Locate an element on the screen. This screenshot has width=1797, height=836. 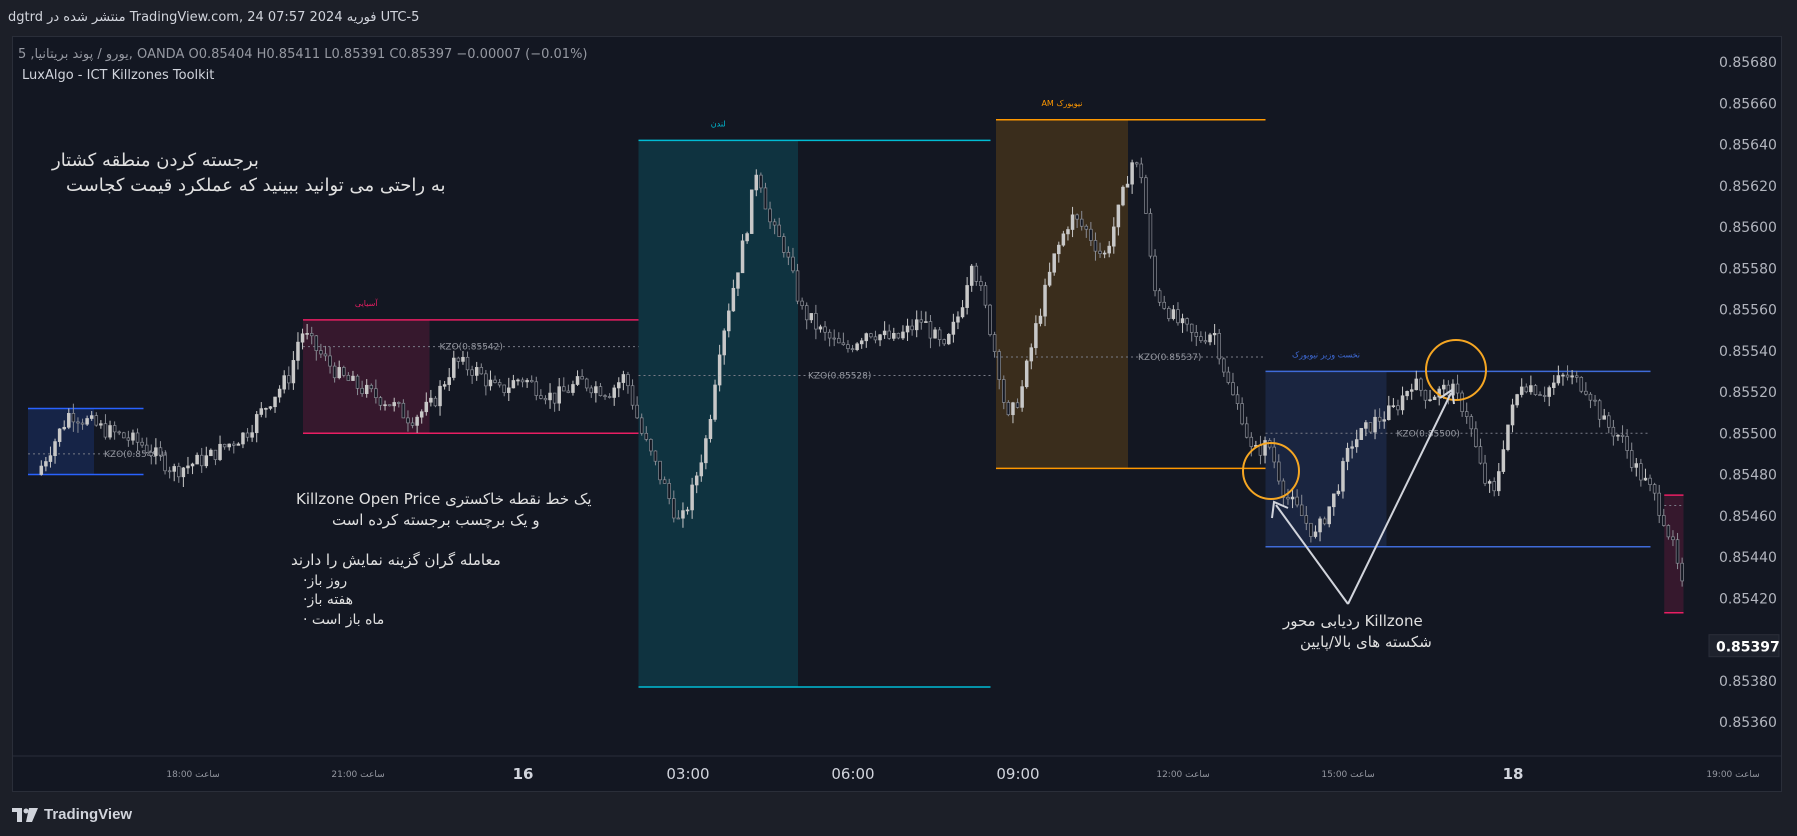
y-axis-tick-label: 0.85580 is located at coordinates (1748, 269).